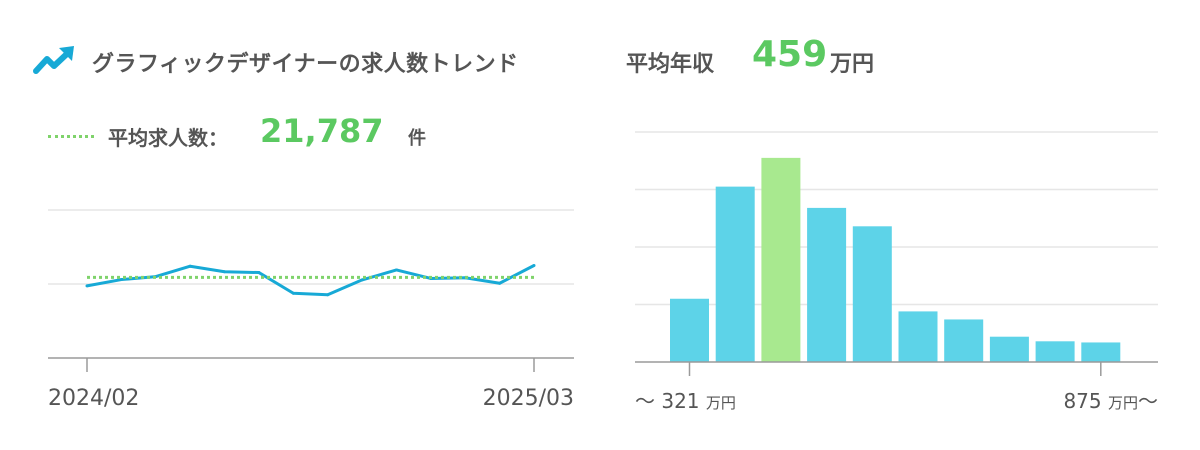 The width and height of the screenshot is (1200, 450). Describe the element at coordinates (852, 64) in the screenshot. I see `average-salary-unit: 万円` at that location.